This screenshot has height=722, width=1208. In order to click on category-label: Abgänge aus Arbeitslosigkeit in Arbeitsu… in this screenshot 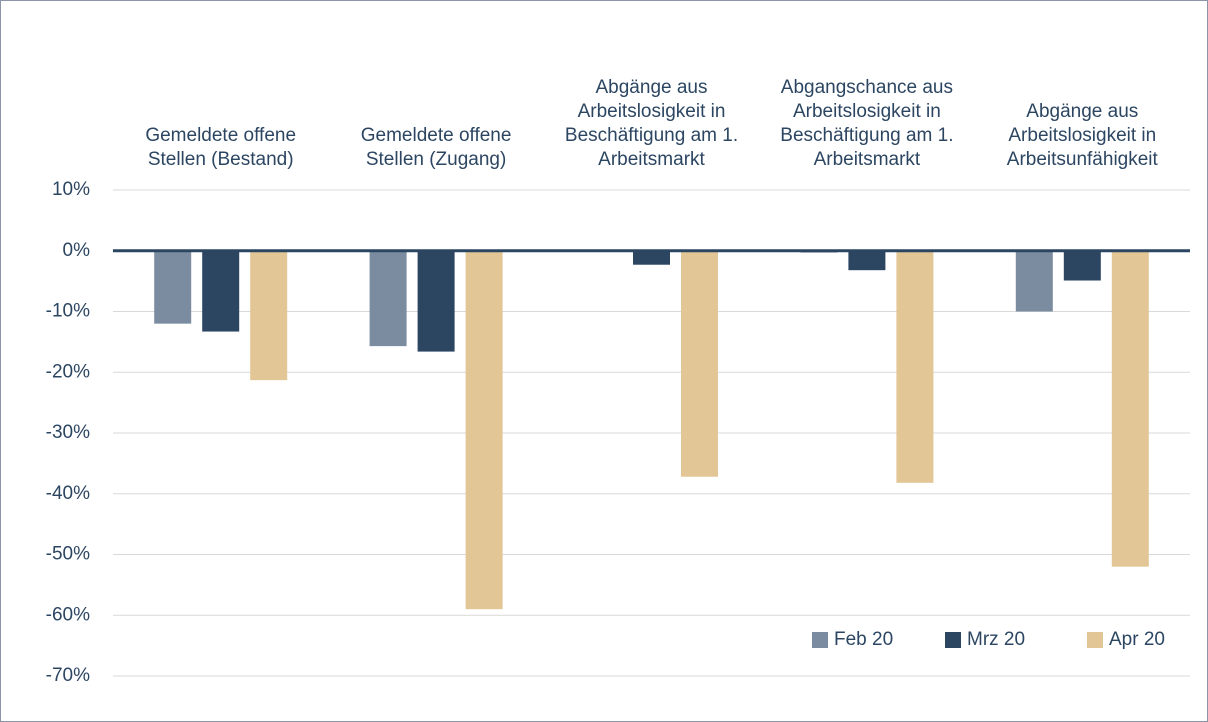, I will do `click(1082, 135)`.